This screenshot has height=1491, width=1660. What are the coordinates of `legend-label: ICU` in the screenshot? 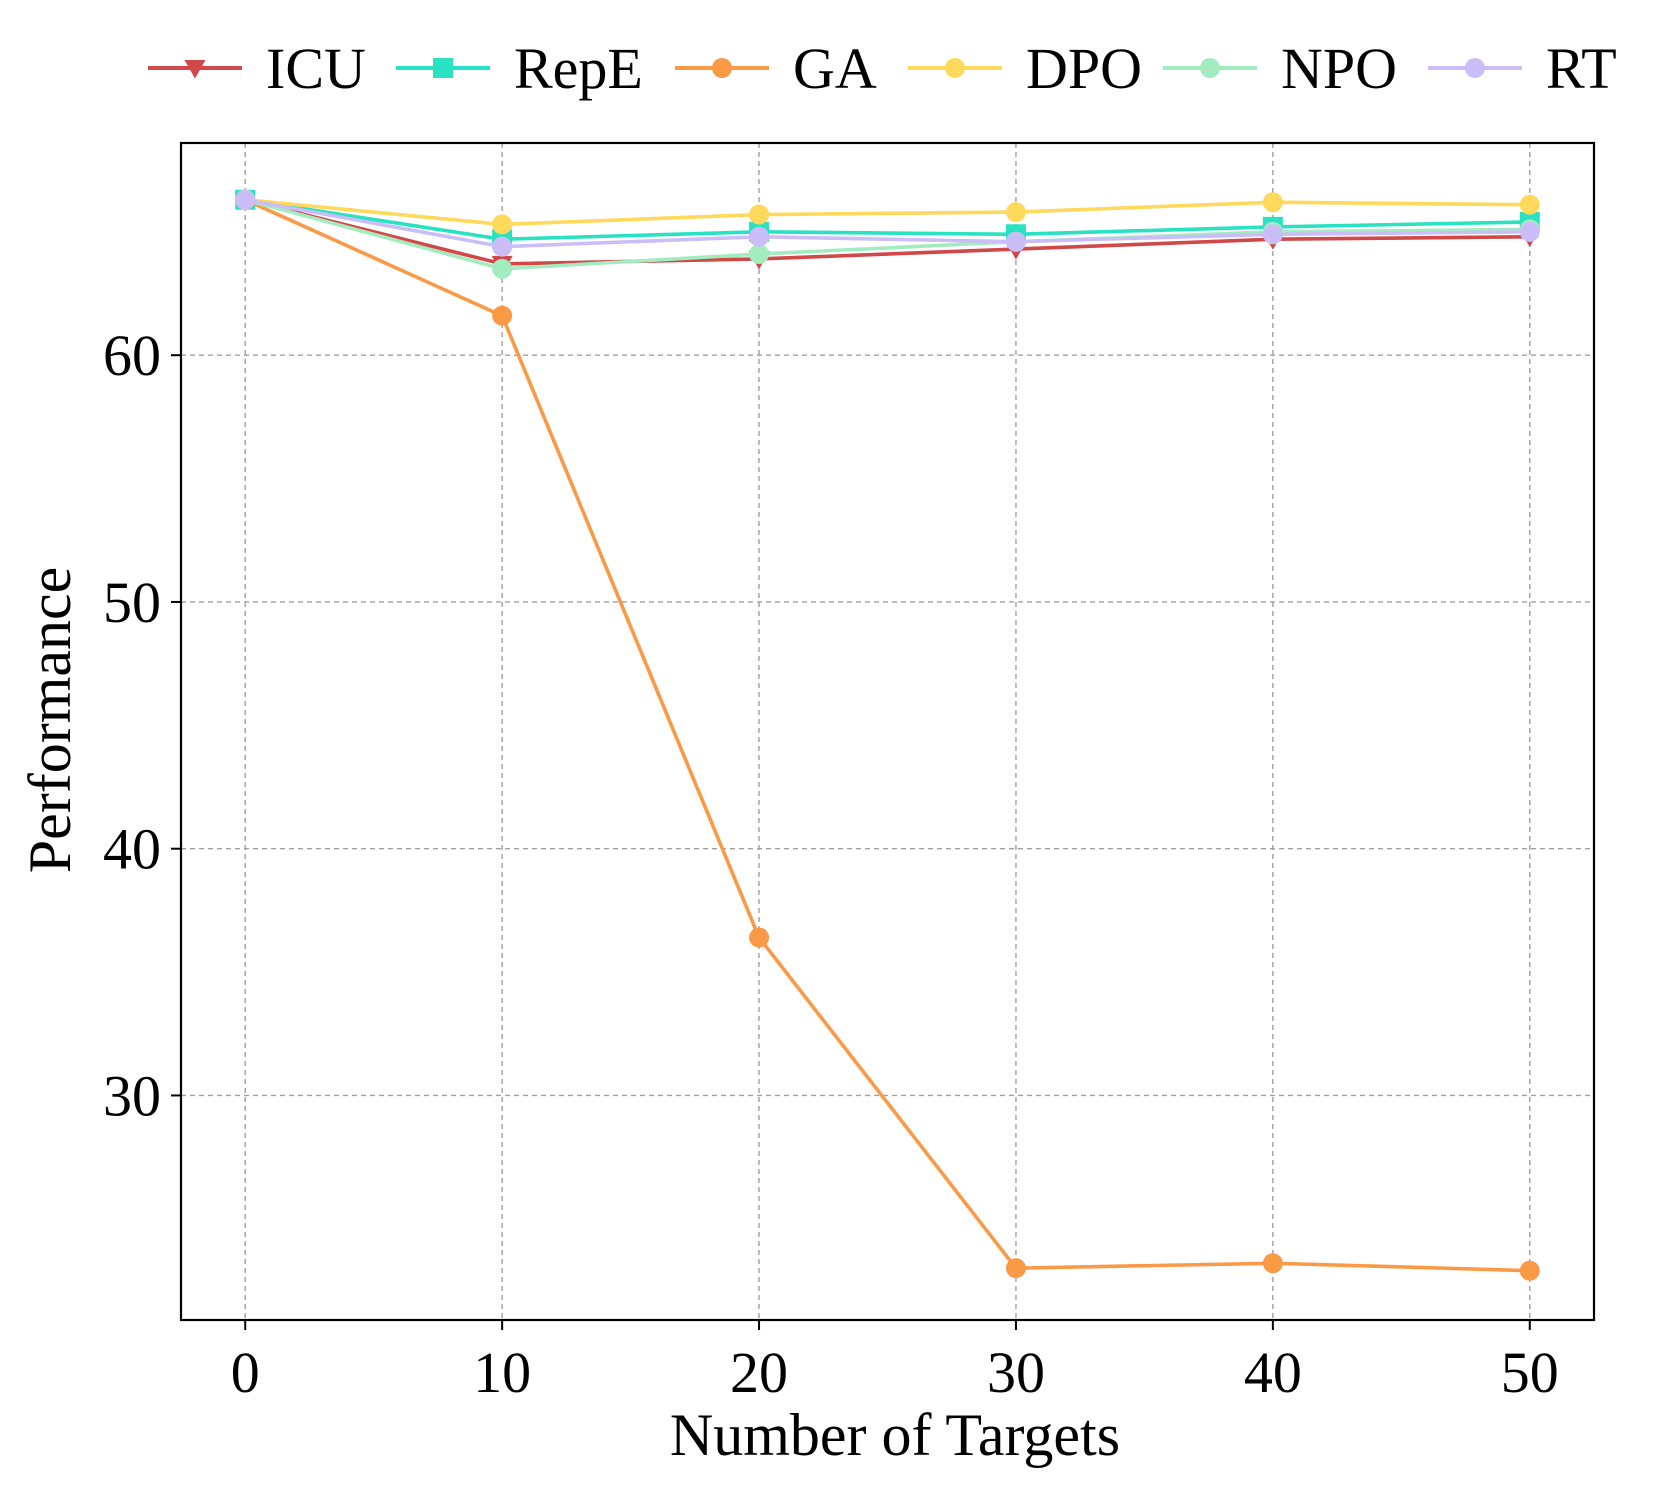 It's located at (316, 68).